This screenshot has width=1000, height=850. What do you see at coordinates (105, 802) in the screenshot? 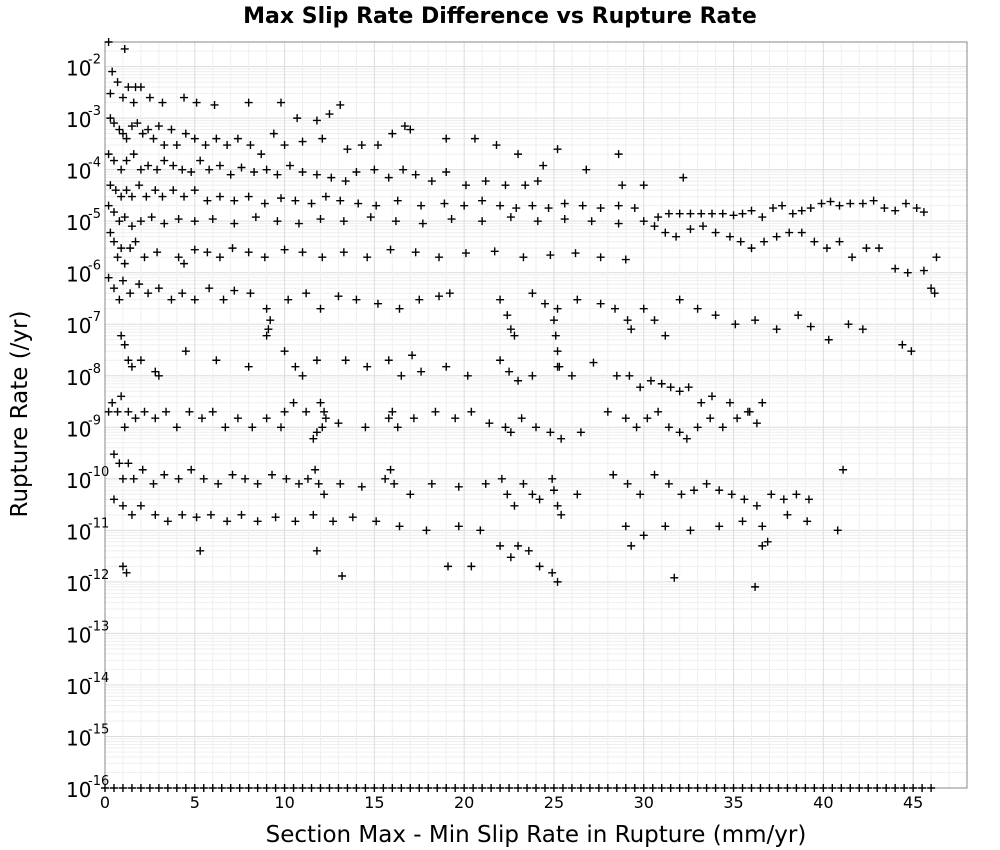
I see `x-tick-label: 0` at bounding box center [105, 802].